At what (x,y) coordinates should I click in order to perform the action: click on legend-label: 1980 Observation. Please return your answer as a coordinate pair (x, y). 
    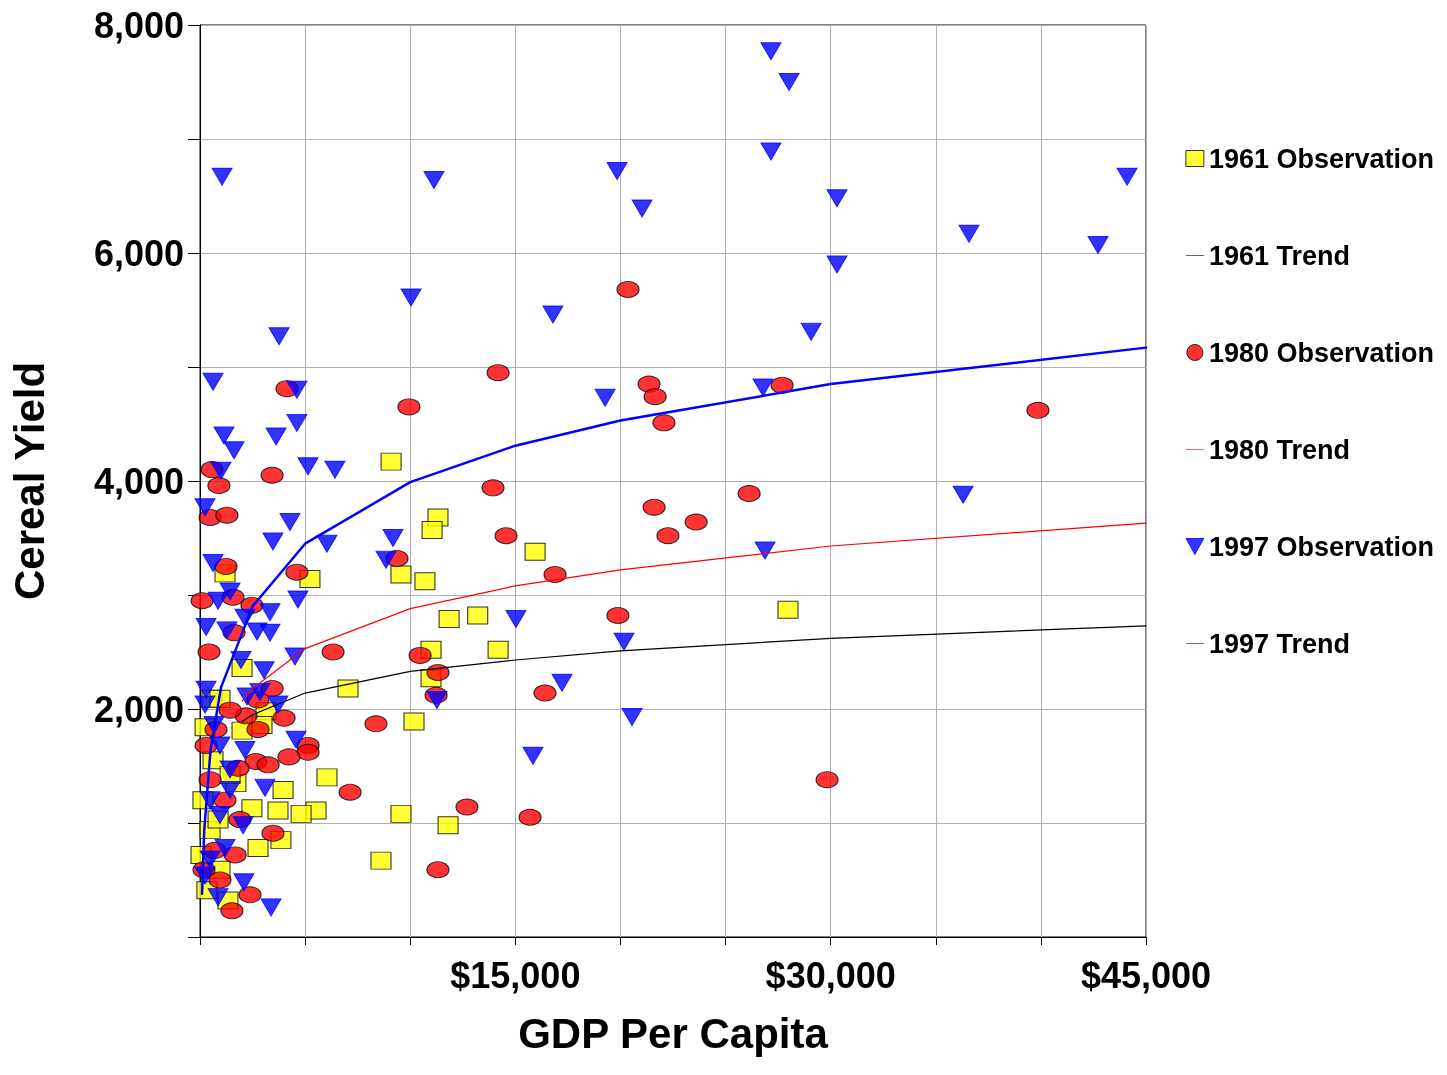
    Looking at the image, I should click on (1321, 352).